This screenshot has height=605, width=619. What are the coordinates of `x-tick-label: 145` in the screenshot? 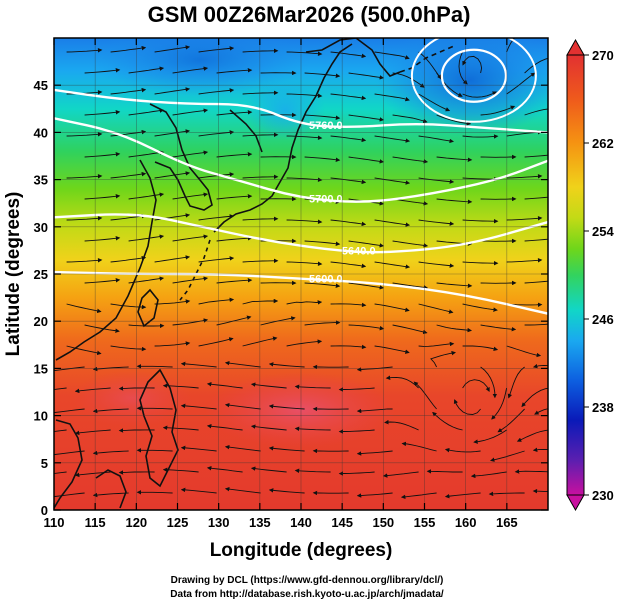 It's located at (342, 522).